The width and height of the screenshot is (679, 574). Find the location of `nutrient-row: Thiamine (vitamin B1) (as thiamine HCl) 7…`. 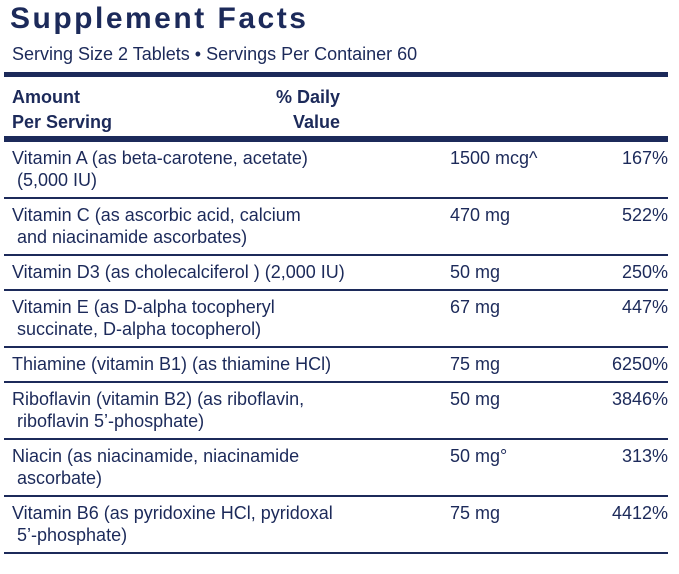

nutrient-row: Thiamine (vitamin B1) (as thiamine HCl) 7… is located at coordinates (336, 365).